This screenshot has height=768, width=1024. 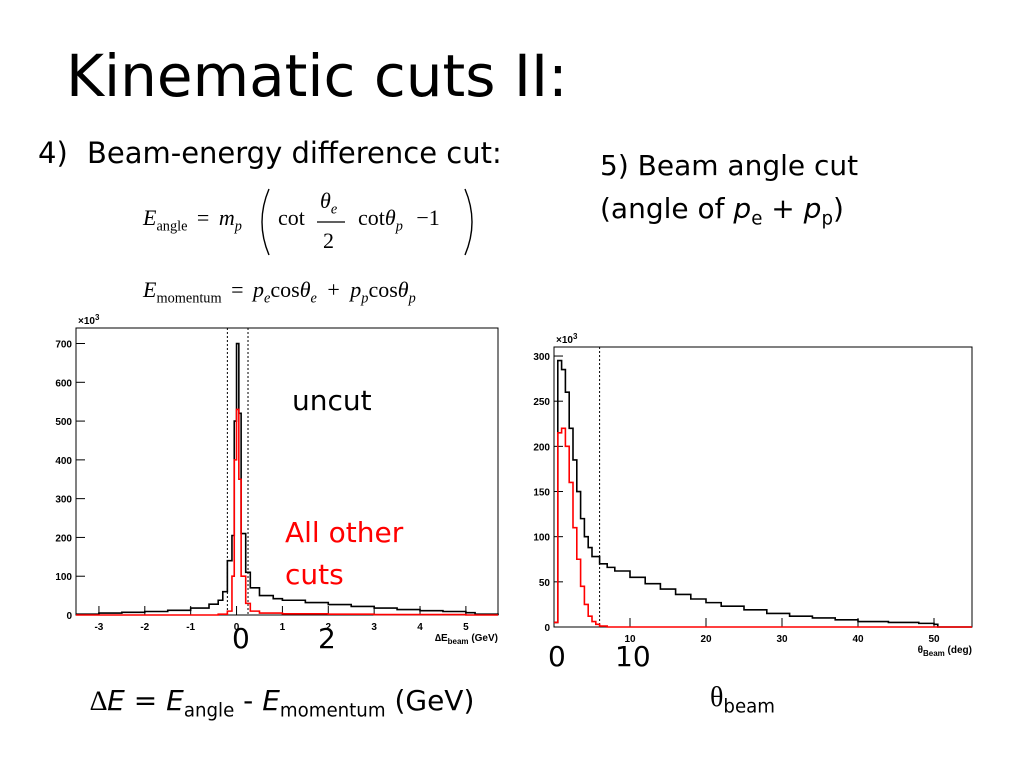 I want to click on eq2-p1: p, so click(x=258, y=289).